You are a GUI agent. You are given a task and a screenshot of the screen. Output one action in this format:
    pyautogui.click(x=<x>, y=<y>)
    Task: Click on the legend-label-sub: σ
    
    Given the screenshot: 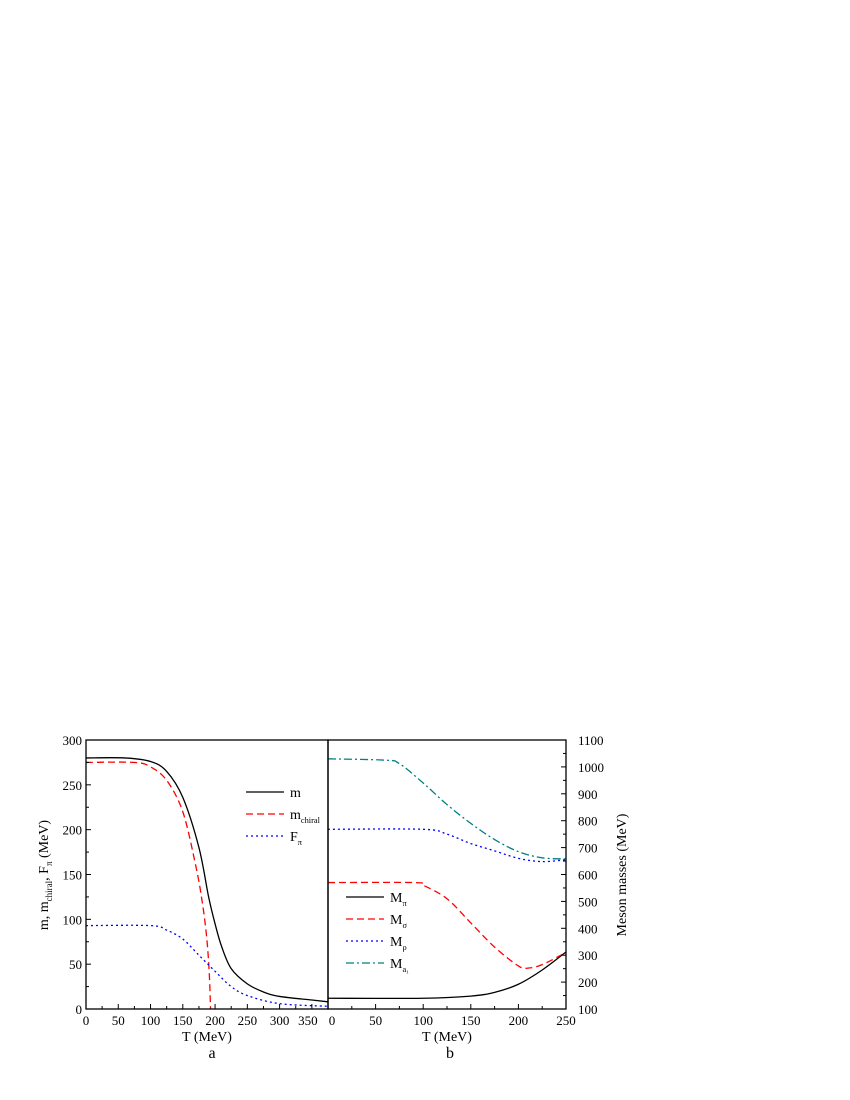 What is the action you would take?
    pyautogui.click(x=404, y=925)
    